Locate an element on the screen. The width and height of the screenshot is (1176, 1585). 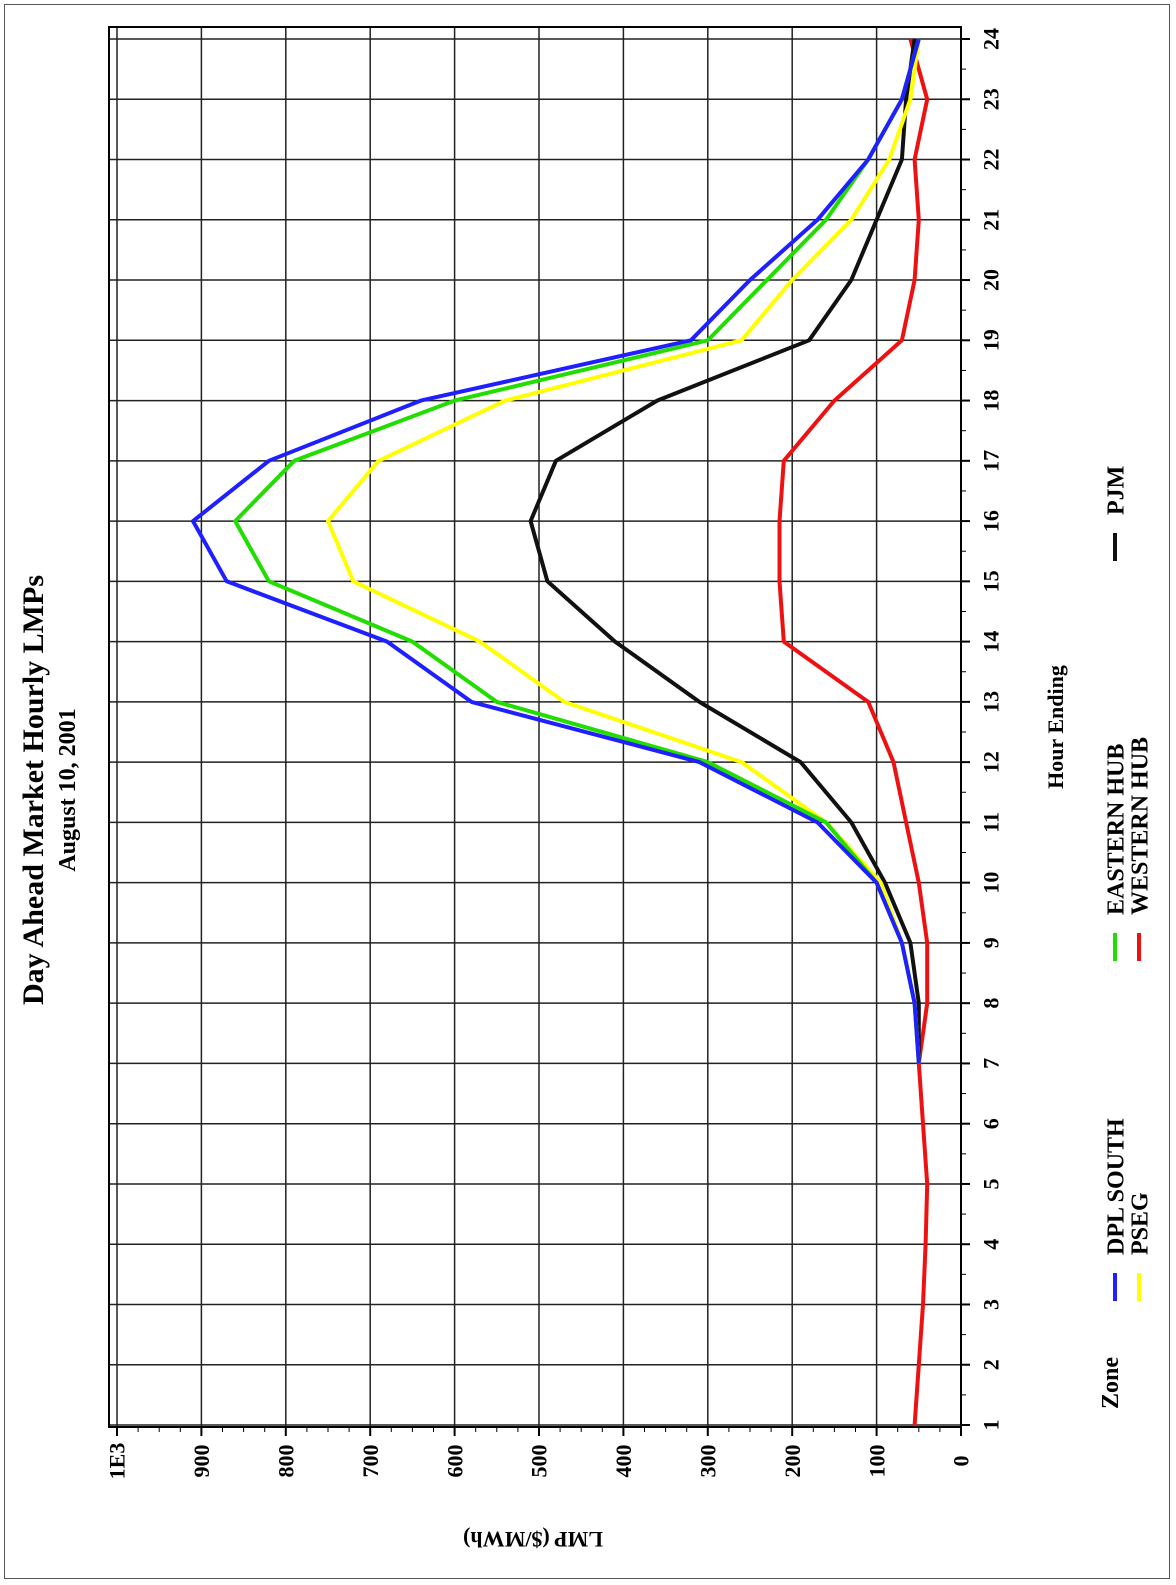
x-tick-label: 12 is located at coordinates (991, 762).